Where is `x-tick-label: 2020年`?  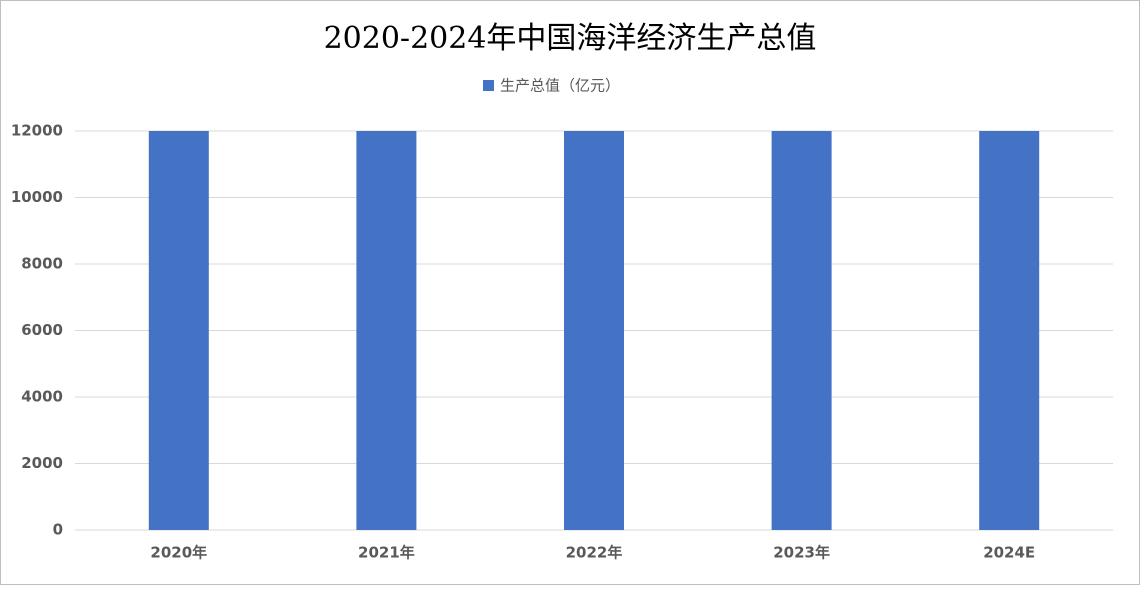
x-tick-label: 2020年 is located at coordinates (178, 553).